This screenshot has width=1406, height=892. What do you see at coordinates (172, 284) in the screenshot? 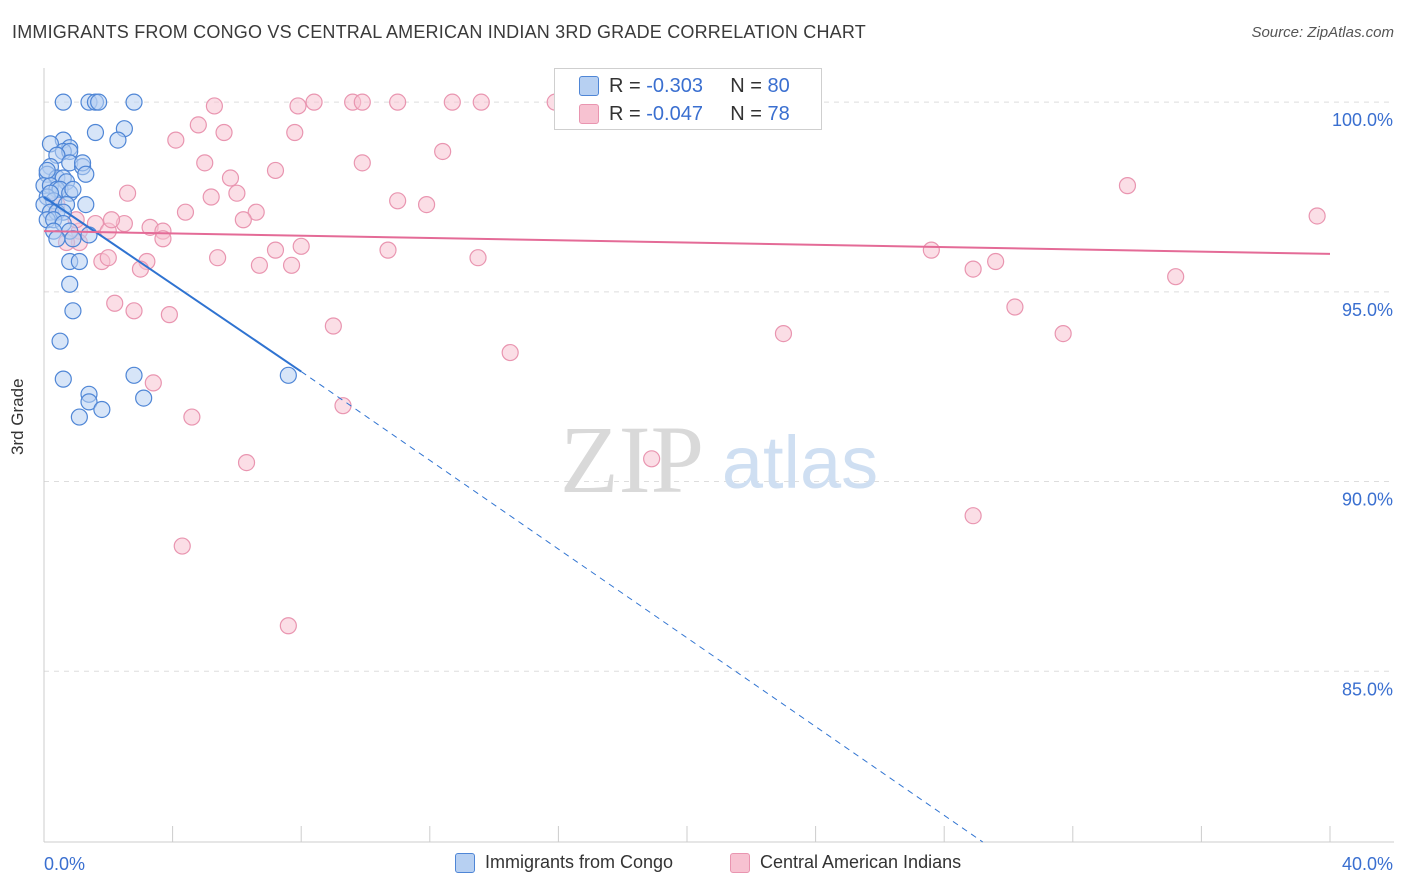
I see `trend-line-congo` at bounding box center [172, 284].